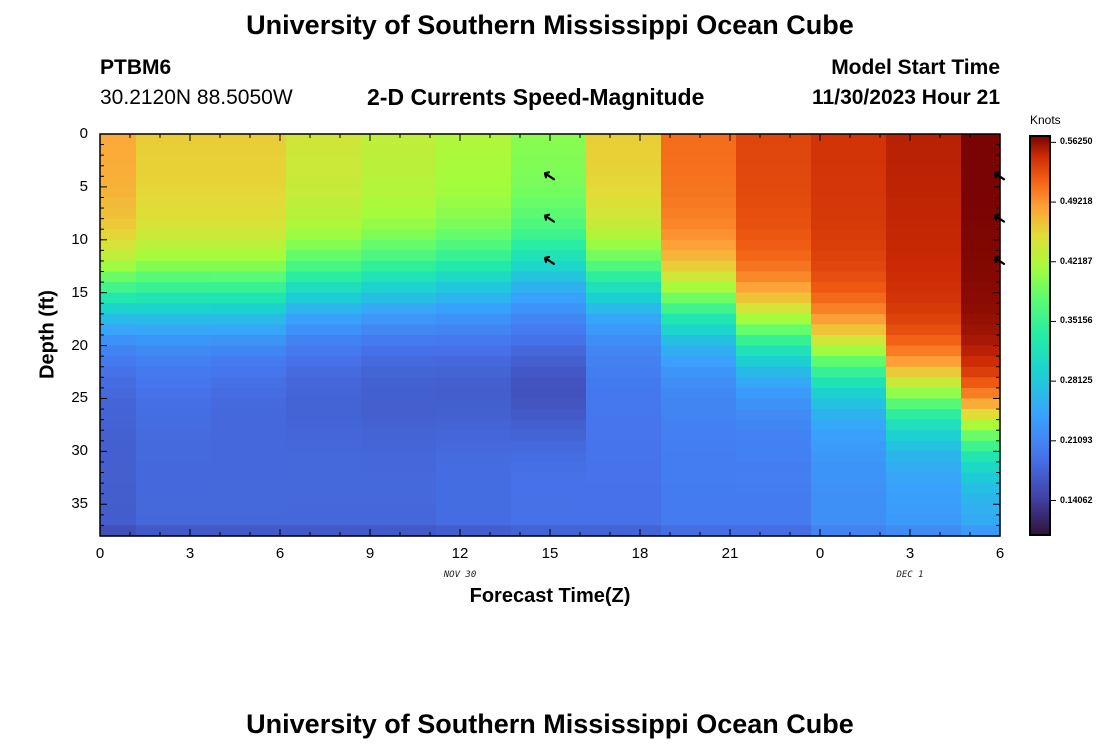 The width and height of the screenshot is (1100, 750). I want to click on colorbar-label: Knots, so click(1045, 120).